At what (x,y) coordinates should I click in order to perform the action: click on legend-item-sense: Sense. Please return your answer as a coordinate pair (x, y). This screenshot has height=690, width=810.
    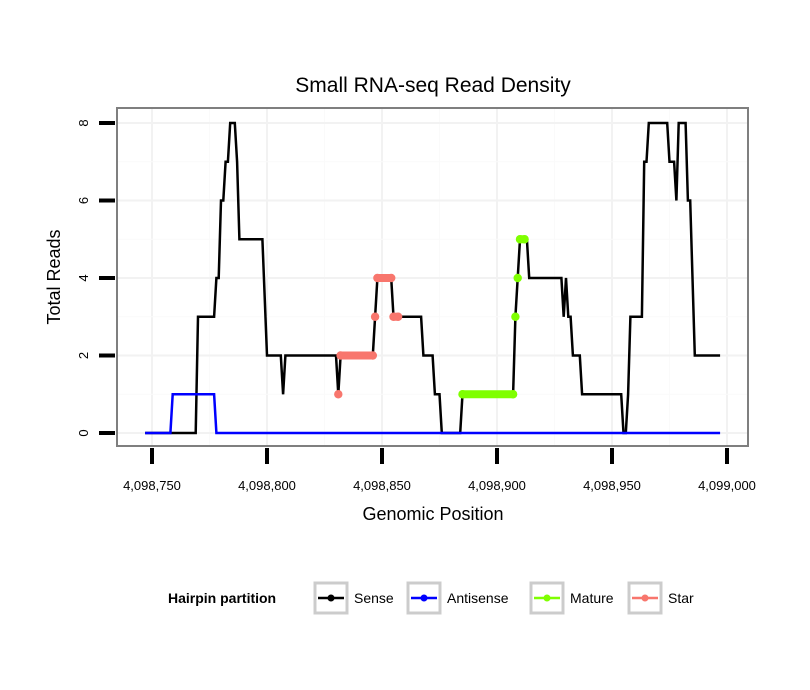
    Looking at the image, I should click on (353, 598).